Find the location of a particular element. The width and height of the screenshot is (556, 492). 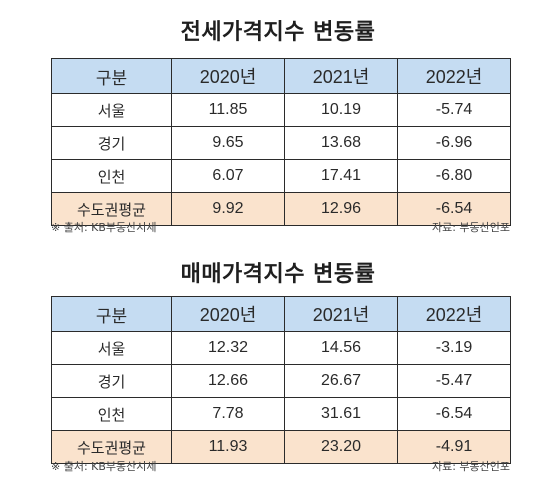

table-row: 인천 6.07 17.41 -6.80 is located at coordinates (281, 176).